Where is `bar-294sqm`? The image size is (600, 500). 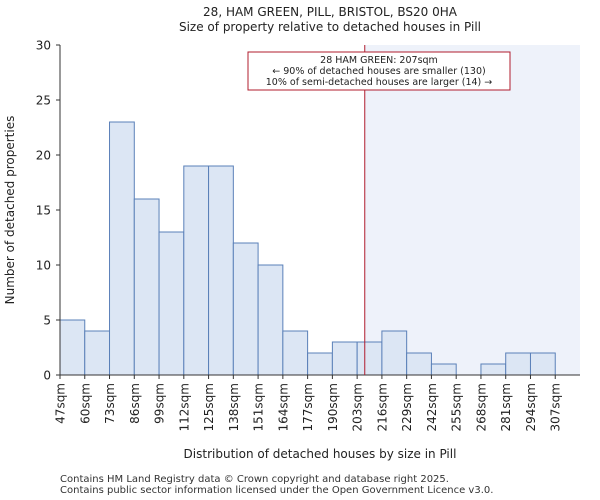 bar-294sqm is located at coordinates (542, 364).